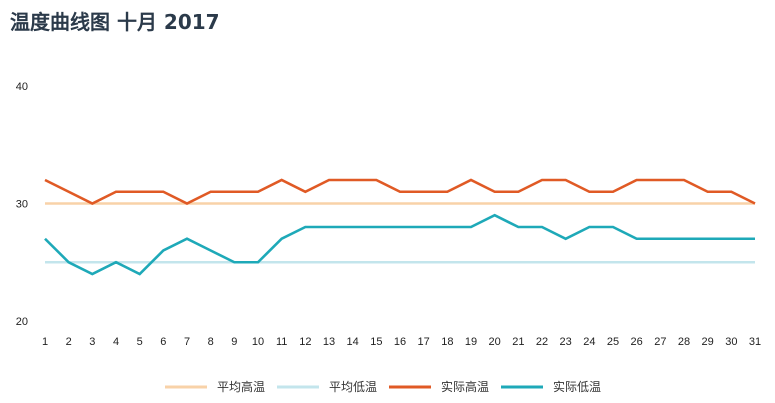  I want to click on x-tick-label: 18, so click(447, 342).